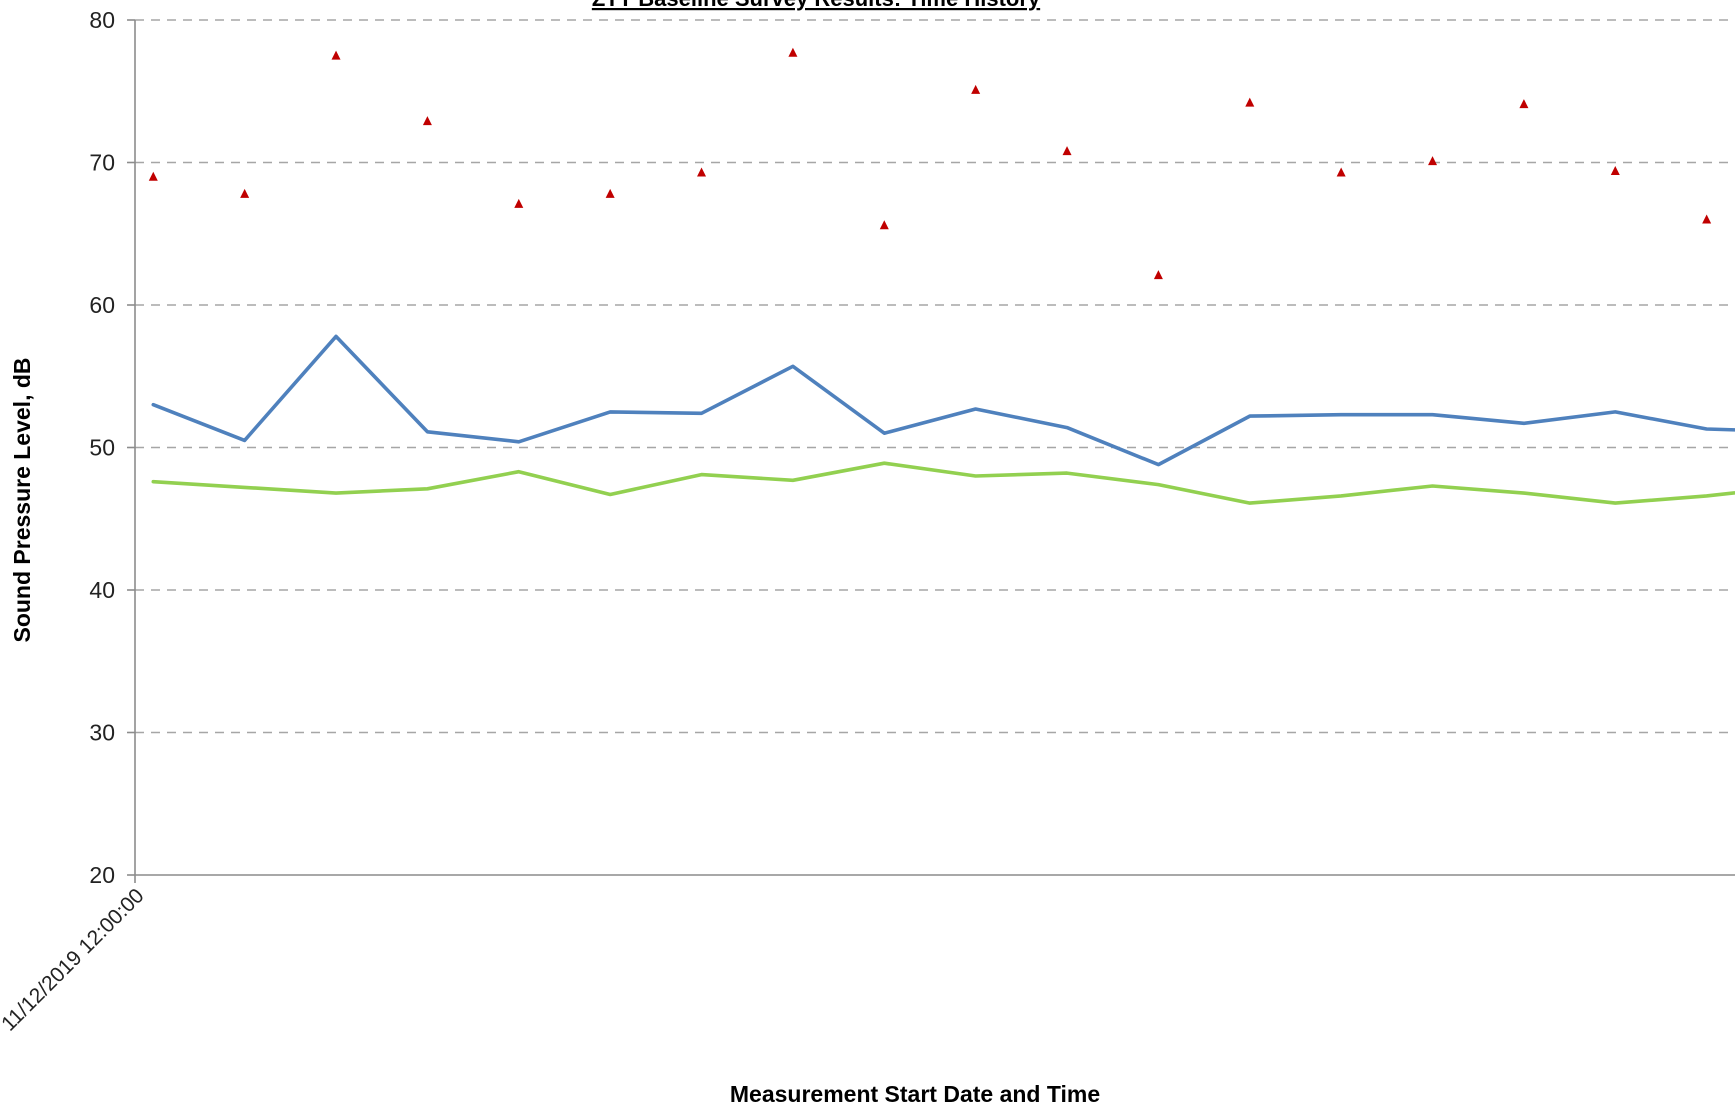 The image size is (1735, 1112). What do you see at coordinates (915, 1094) in the screenshot?
I see `x-axis-label: Measurement Start Date and Time` at bounding box center [915, 1094].